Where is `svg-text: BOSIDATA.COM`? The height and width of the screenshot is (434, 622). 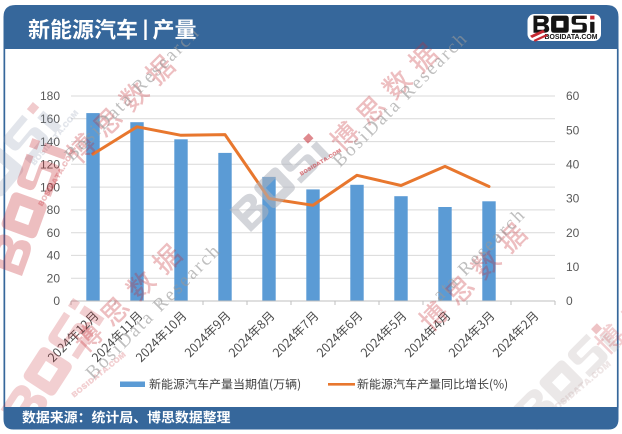 svg-text: BOSIDATA.COM is located at coordinates (571, 37).